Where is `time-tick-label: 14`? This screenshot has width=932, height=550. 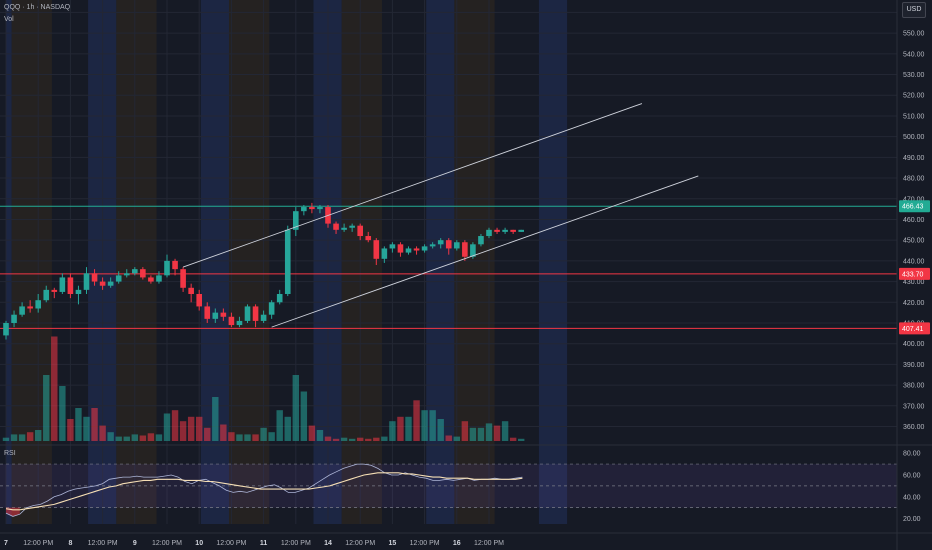
time-tick-label: 14 is located at coordinates (328, 543).